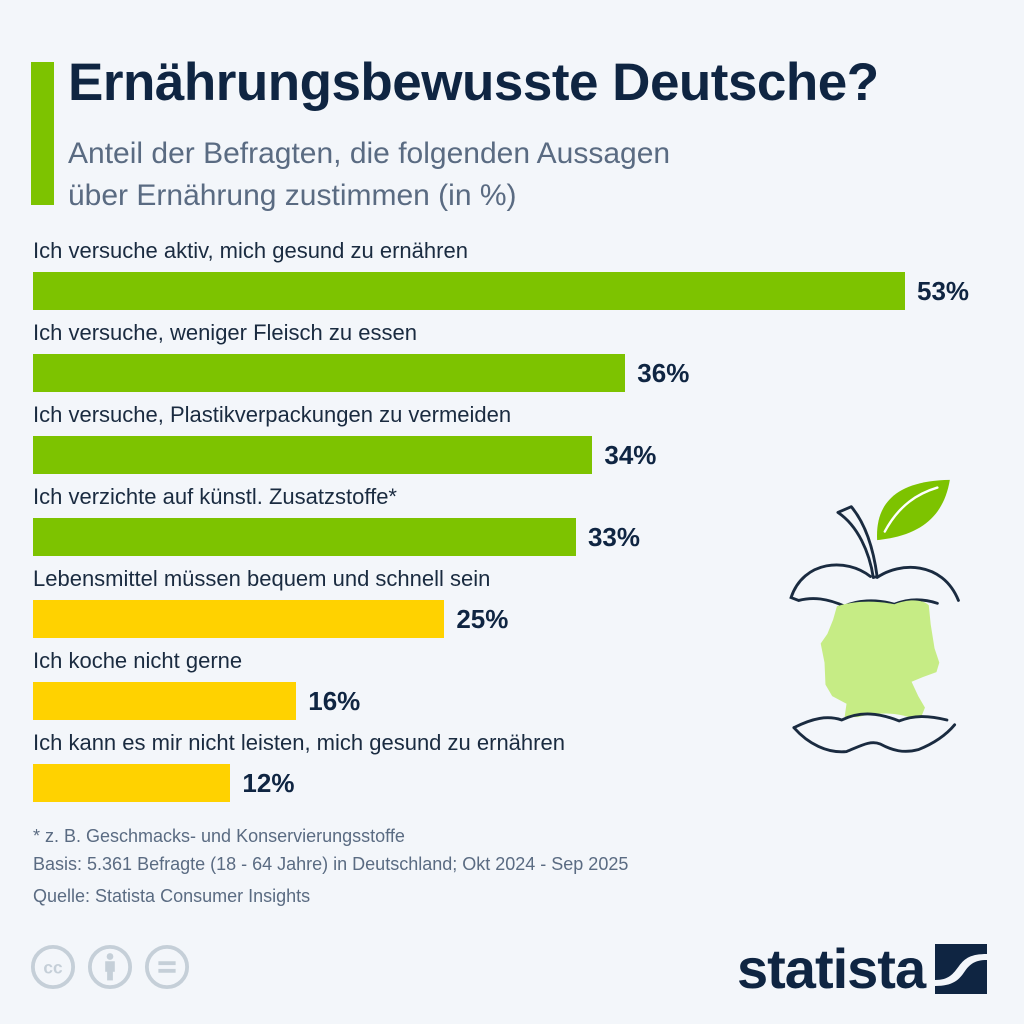 The height and width of the screenshot is (1024, 1024). I want to click on statista-logo-text: statista, so click(831, 968).